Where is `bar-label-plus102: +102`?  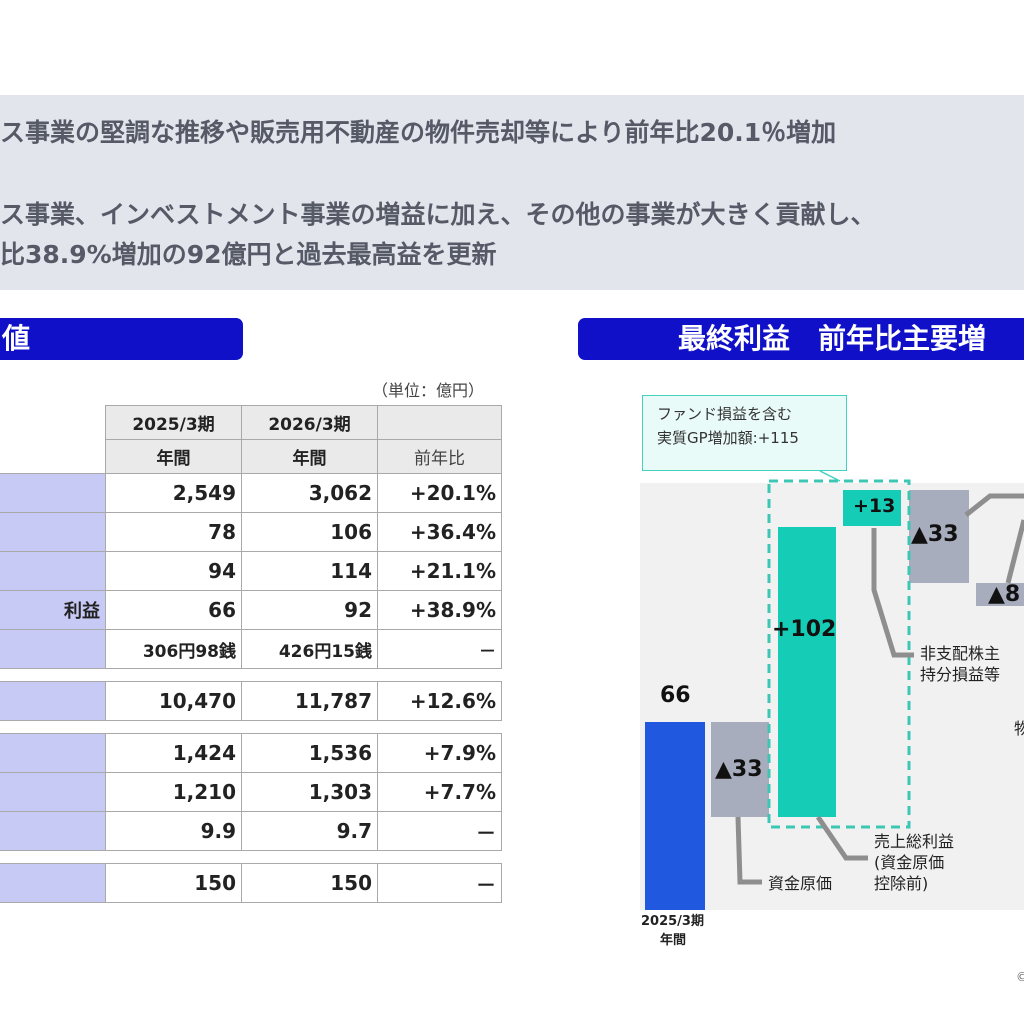
bar-label-plus102: +102 is located at coordinates (804, 629).